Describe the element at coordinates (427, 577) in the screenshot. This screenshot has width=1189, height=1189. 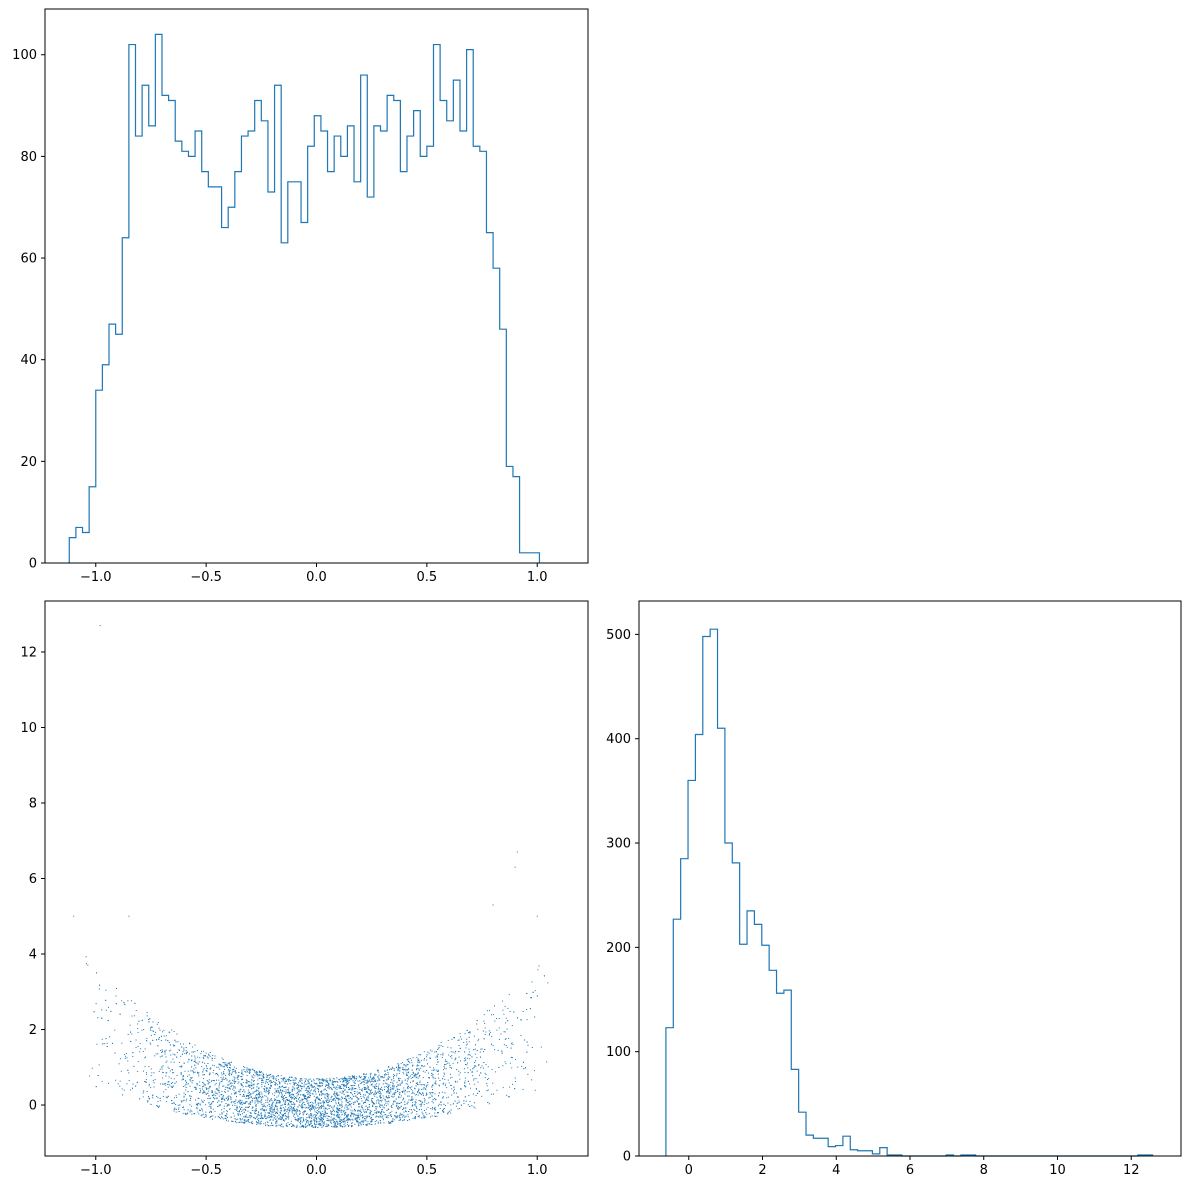
I see `x-tick-label: 0.5` at that location.